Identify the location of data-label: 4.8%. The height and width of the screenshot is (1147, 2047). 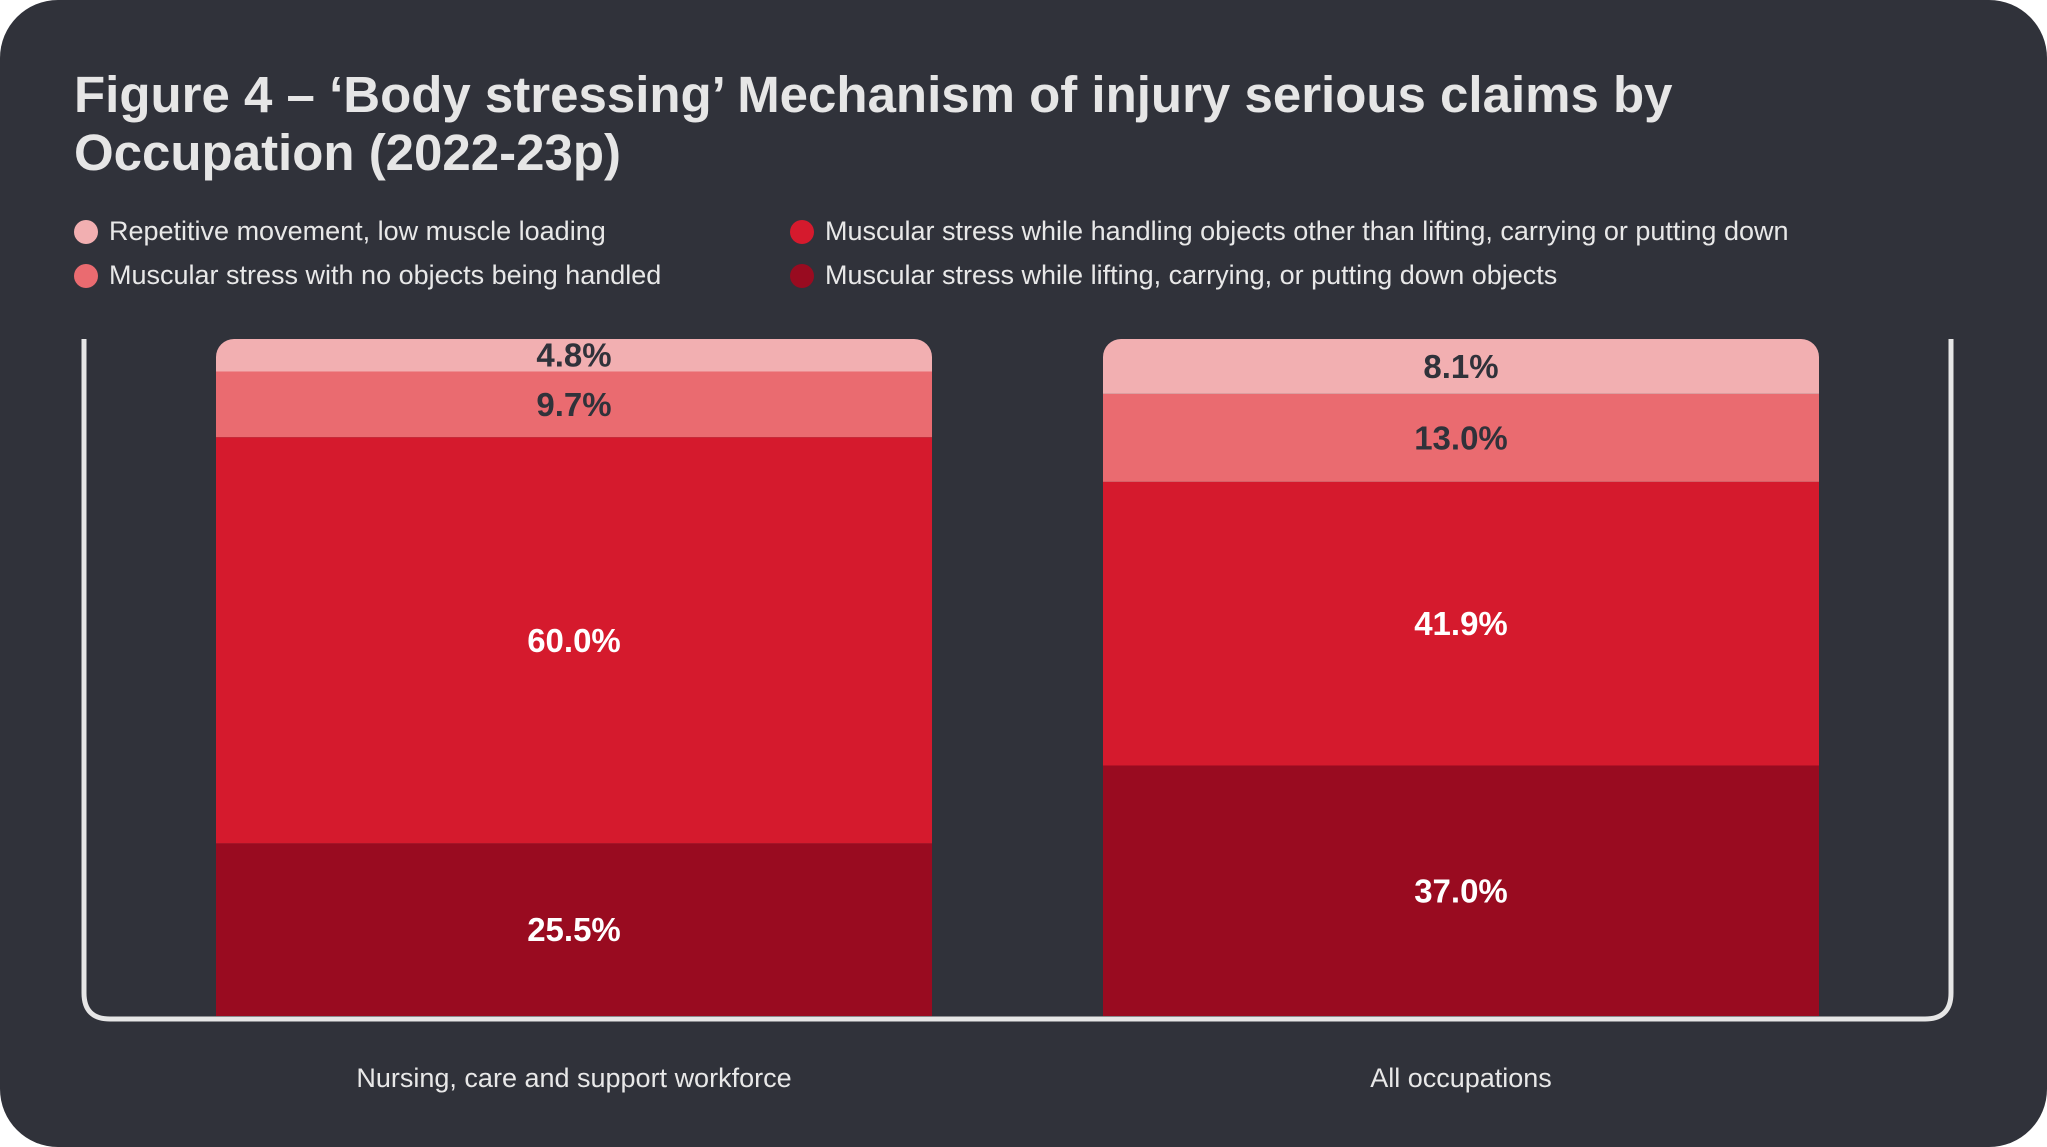
(573, 355).